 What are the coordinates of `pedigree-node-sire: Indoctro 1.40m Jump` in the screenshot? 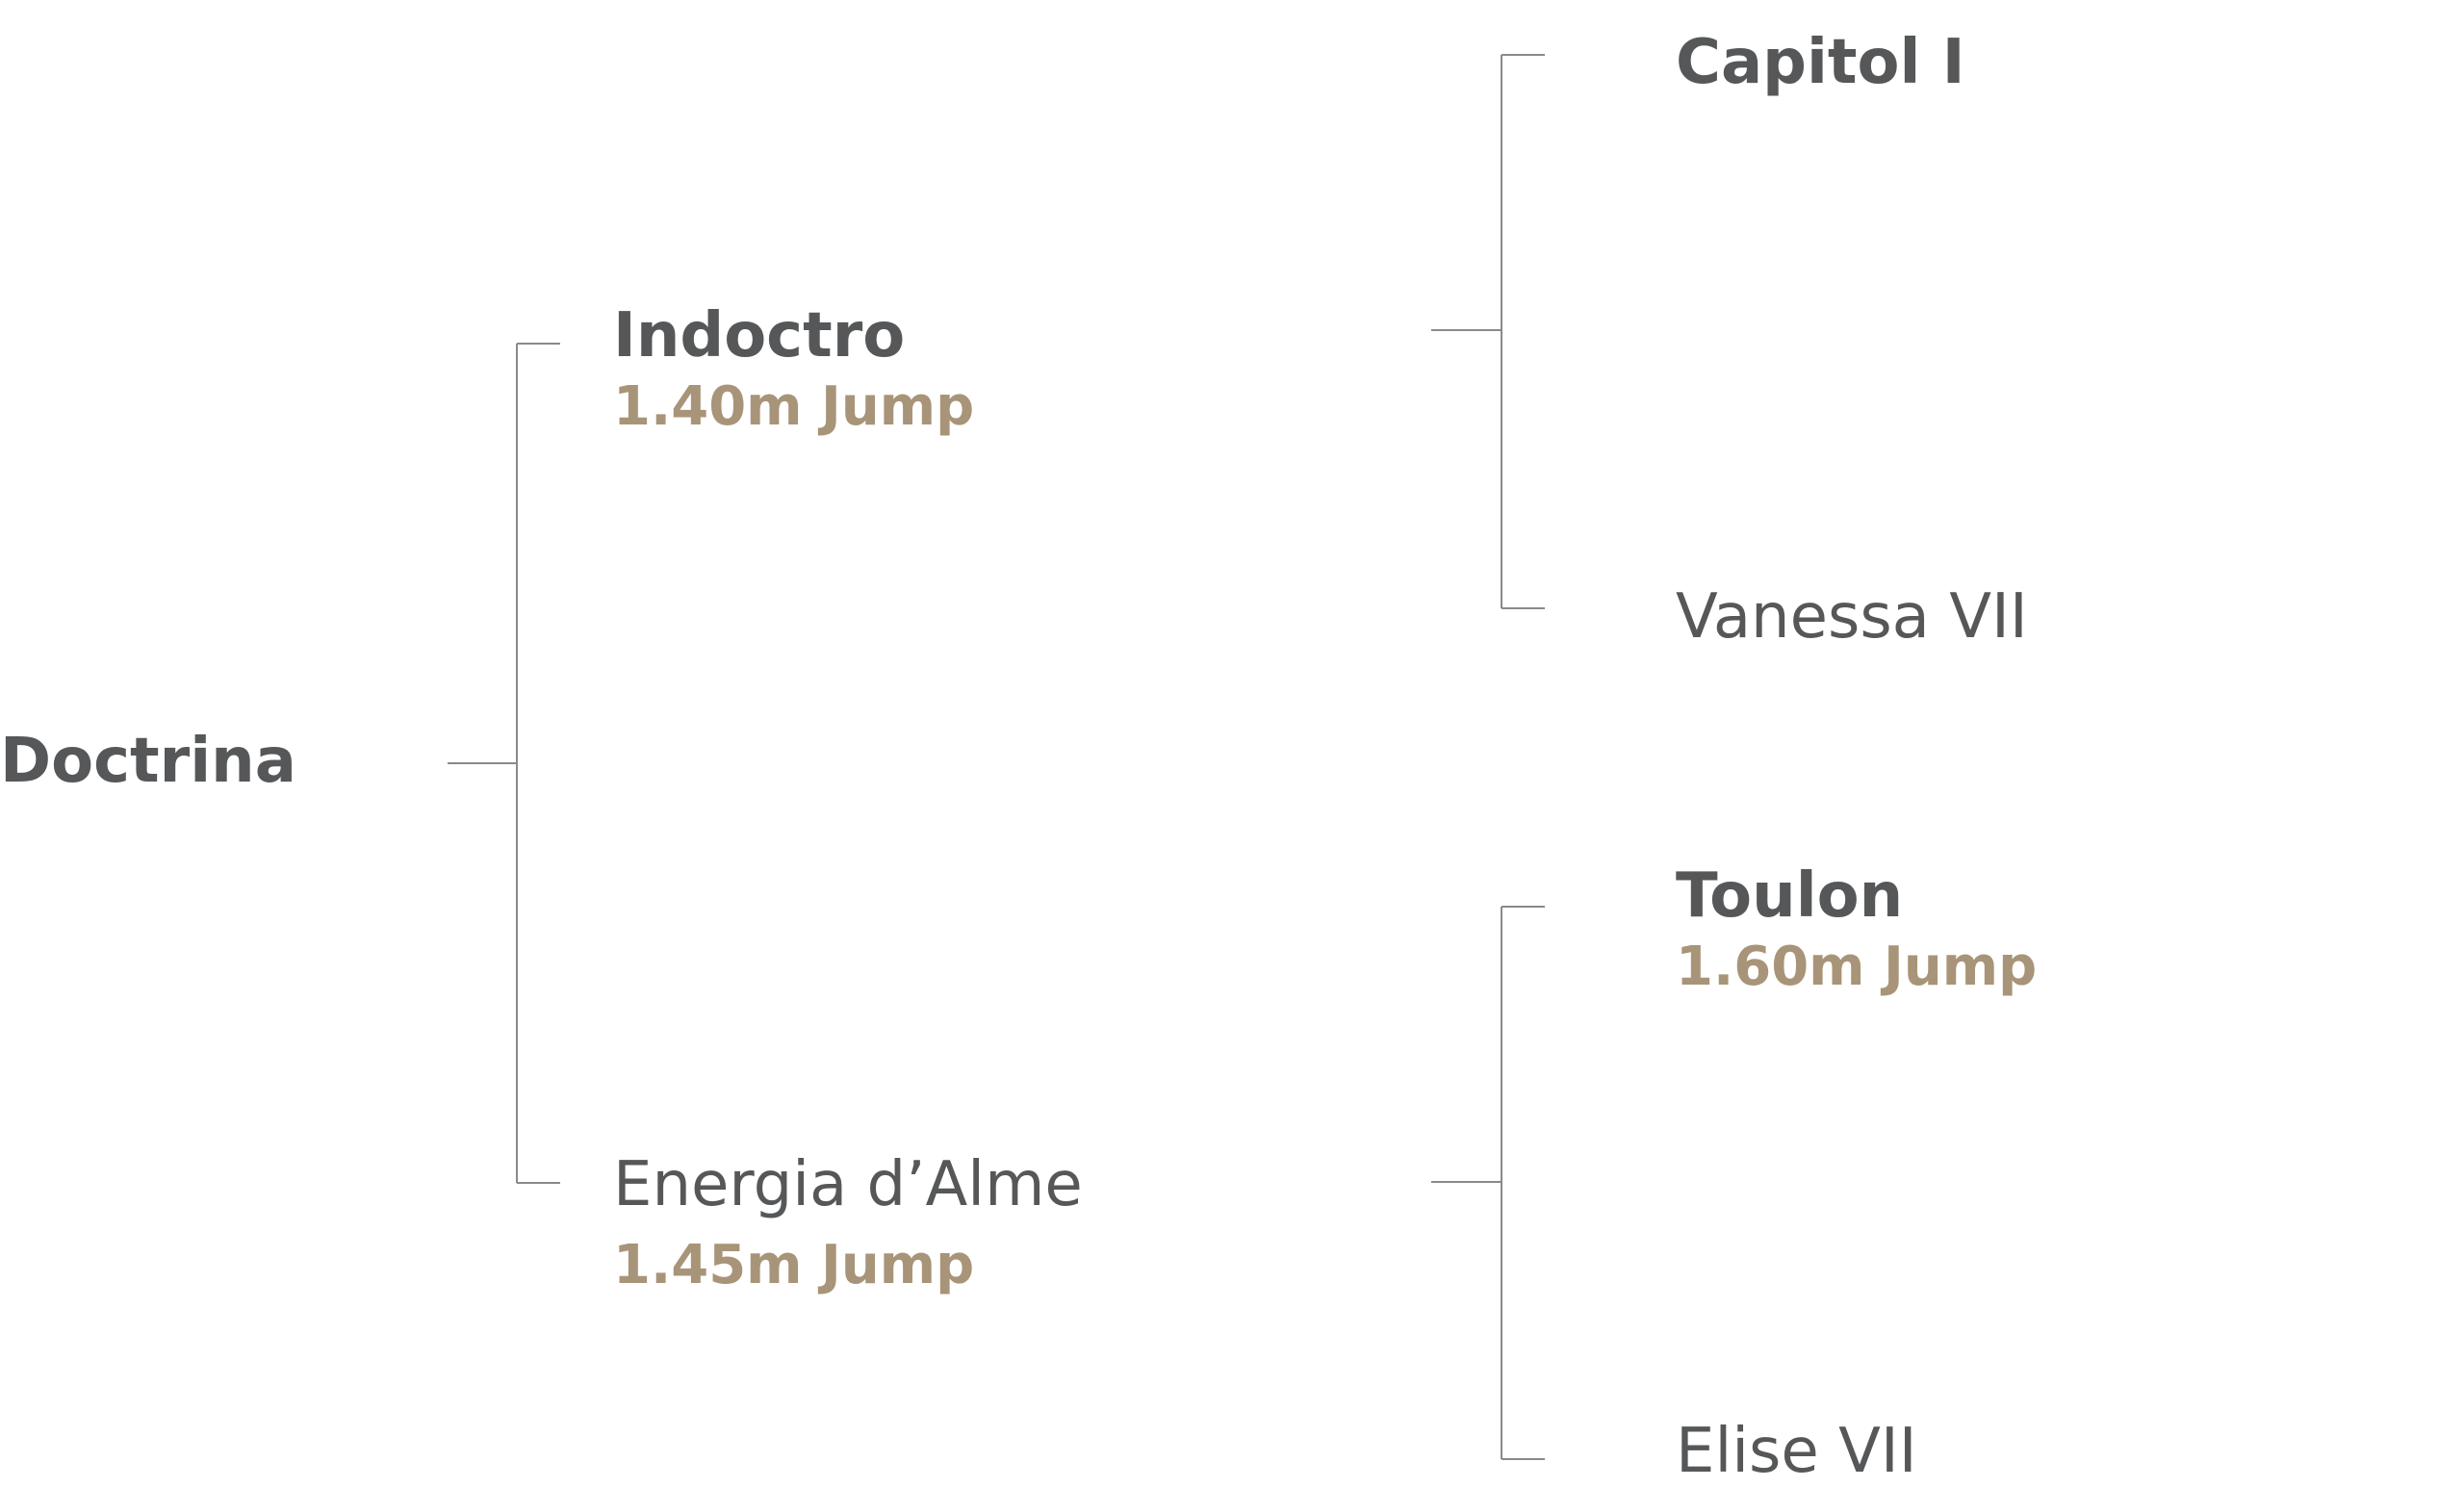 It's located at (793, 371).